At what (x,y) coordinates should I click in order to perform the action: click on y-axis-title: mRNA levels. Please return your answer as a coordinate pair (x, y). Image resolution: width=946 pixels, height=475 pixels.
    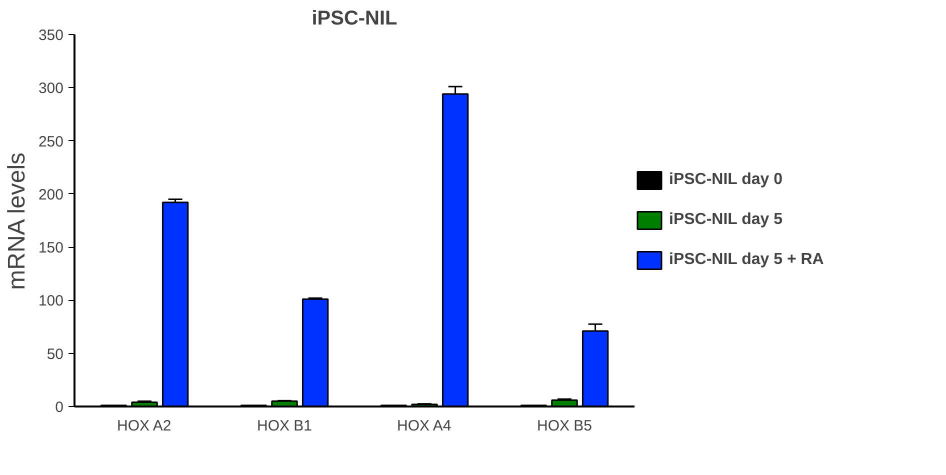
    Looking at the image, I should click on (16, 221).